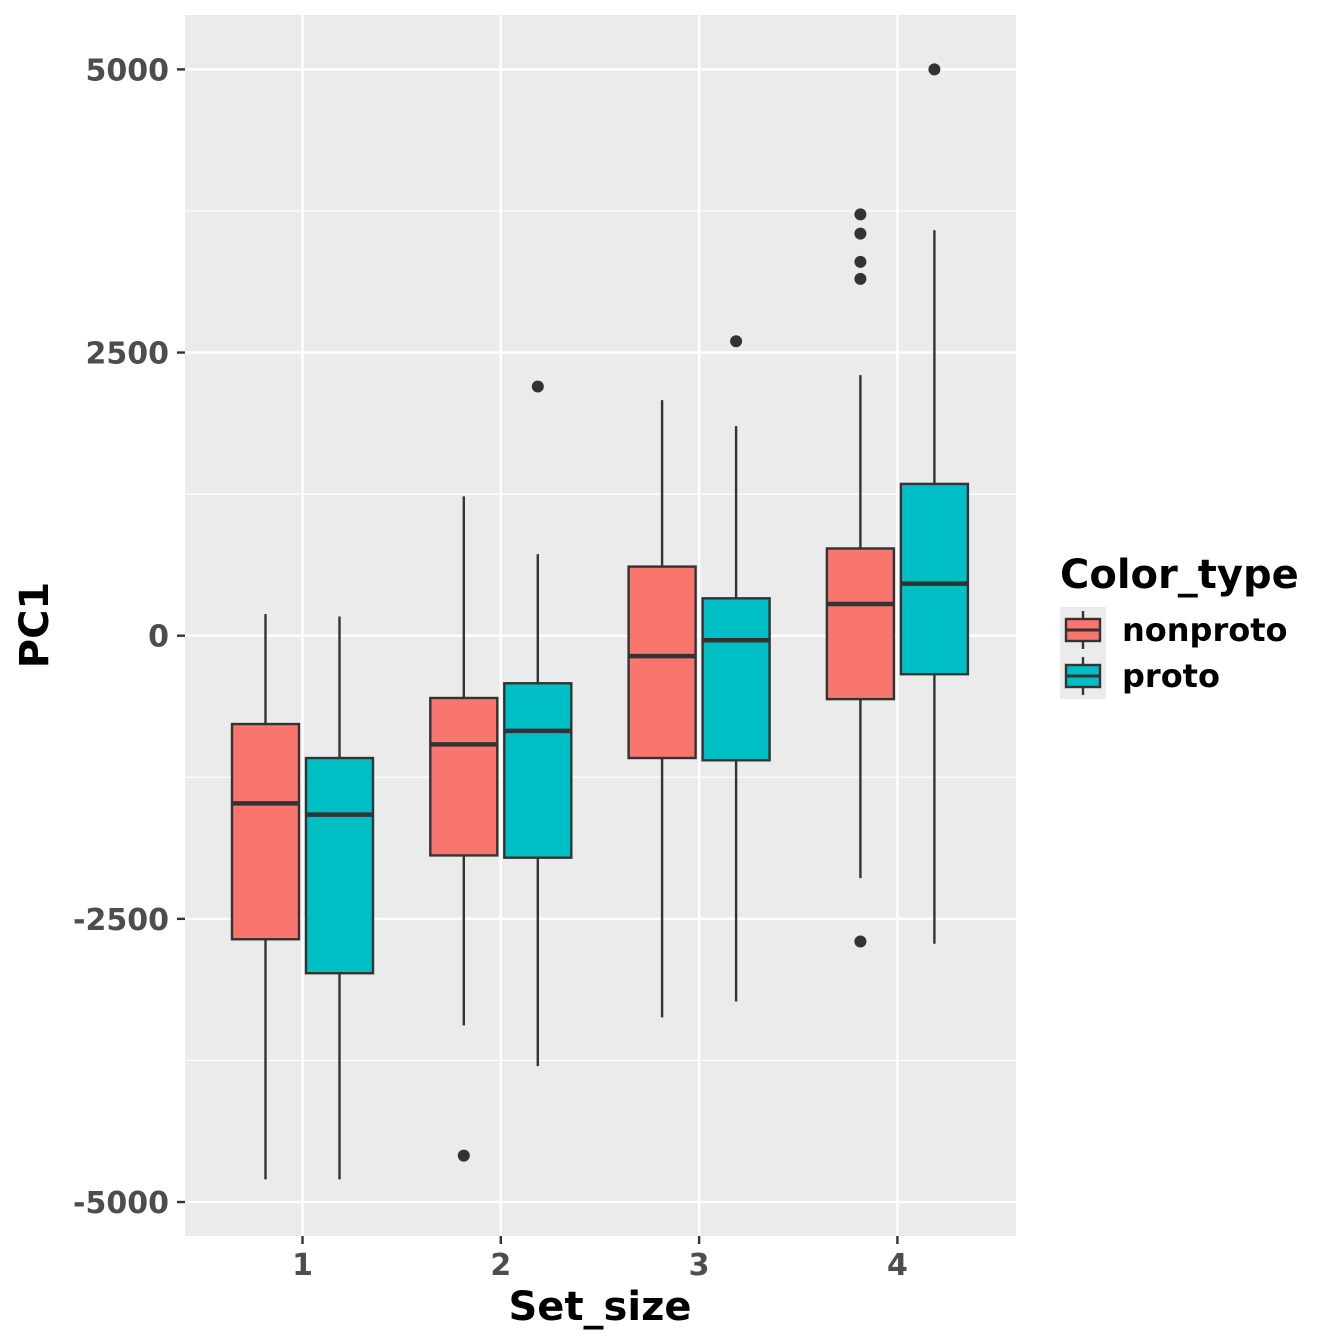 The image size is (1344, 1344). Describe the element at coordinates (600, 1259) in the screenshot. I see `x-axis: 1 2 3 4` at that location.